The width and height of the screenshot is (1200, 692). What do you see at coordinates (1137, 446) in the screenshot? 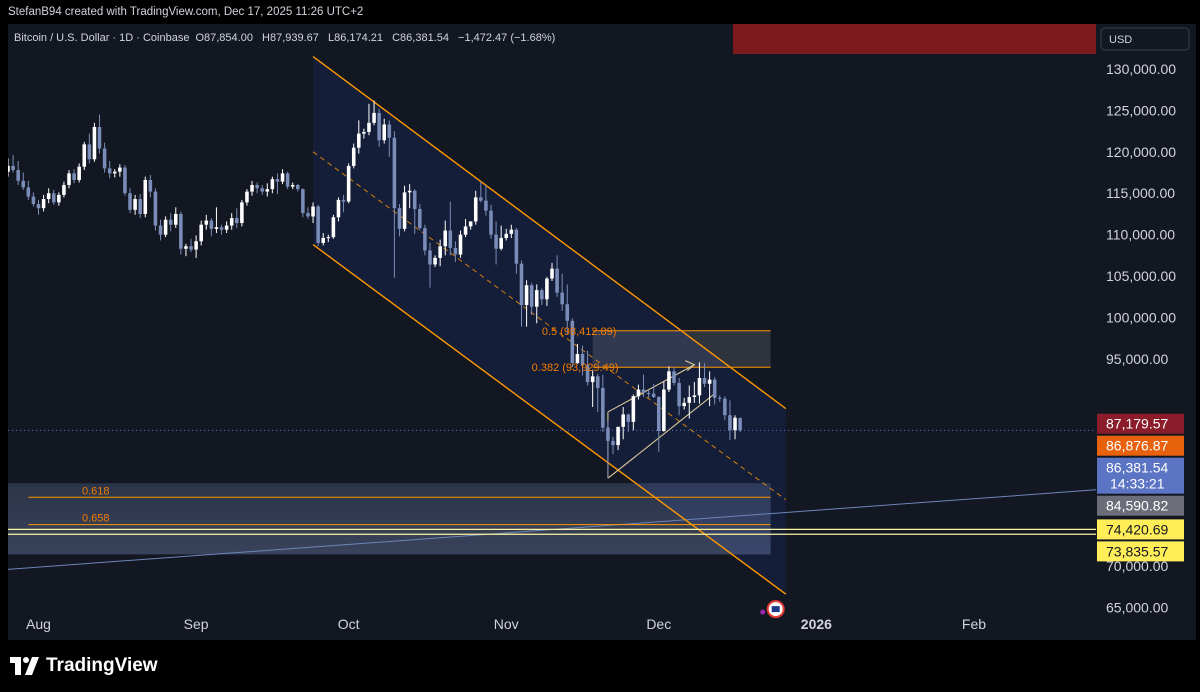
I see `price-tag-label: 86,876.87` at bounding box center [1137, 446].